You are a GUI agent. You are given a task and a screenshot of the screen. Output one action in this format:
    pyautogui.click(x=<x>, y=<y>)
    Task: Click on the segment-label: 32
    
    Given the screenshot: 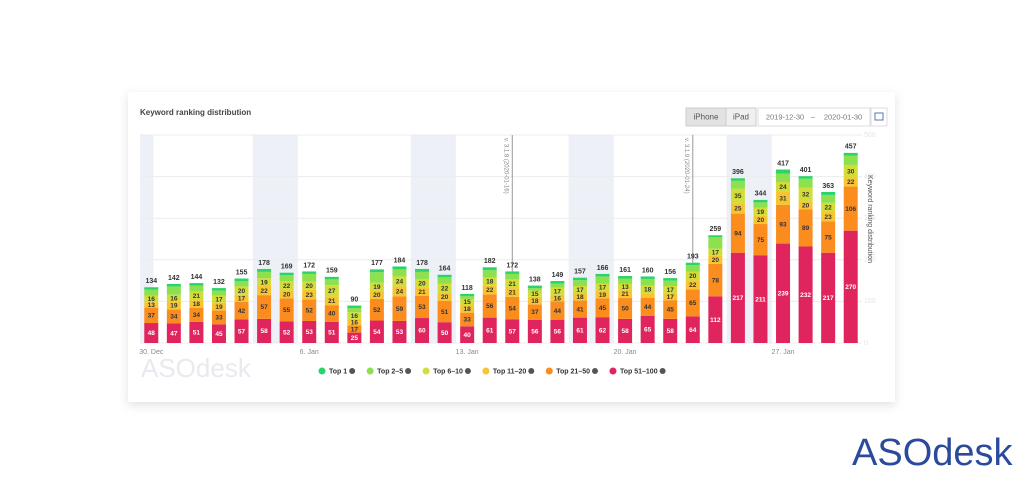 What is the action you would take?
    pyautogui.click(x=806, y=195)
    